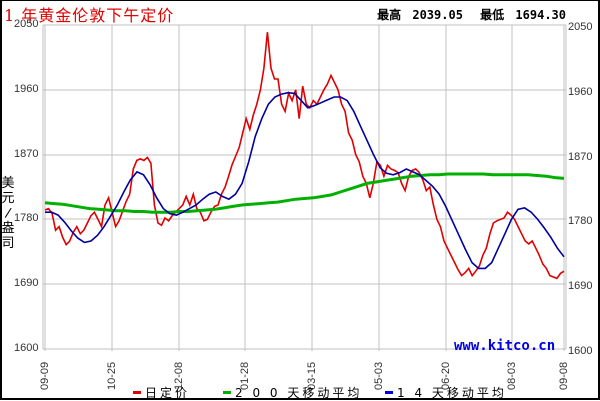  Describe the element at coordinates (137, 392) in the screenshot. I see `legend-swatch-red` at that location.